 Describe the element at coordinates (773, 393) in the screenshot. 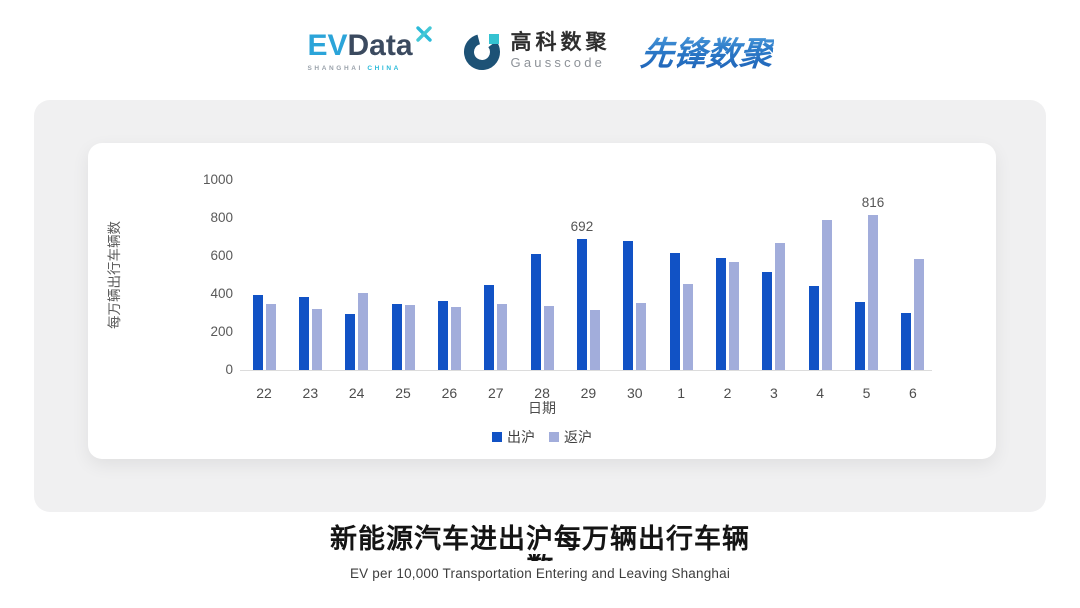

I see `x-tick-label: 3` at that location.